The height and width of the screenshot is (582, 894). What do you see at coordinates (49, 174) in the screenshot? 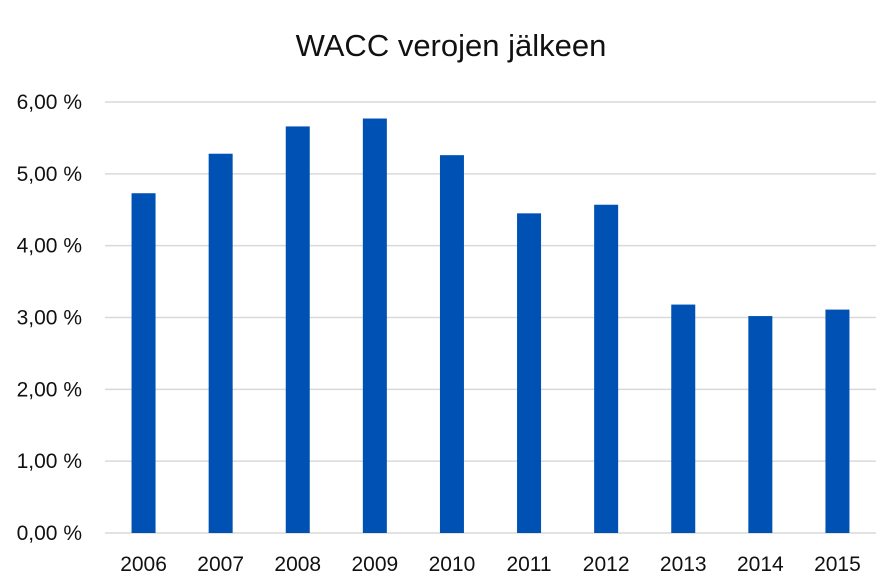
I see `y-tick-label: 5,00 %` at bounding box center [49, 174].